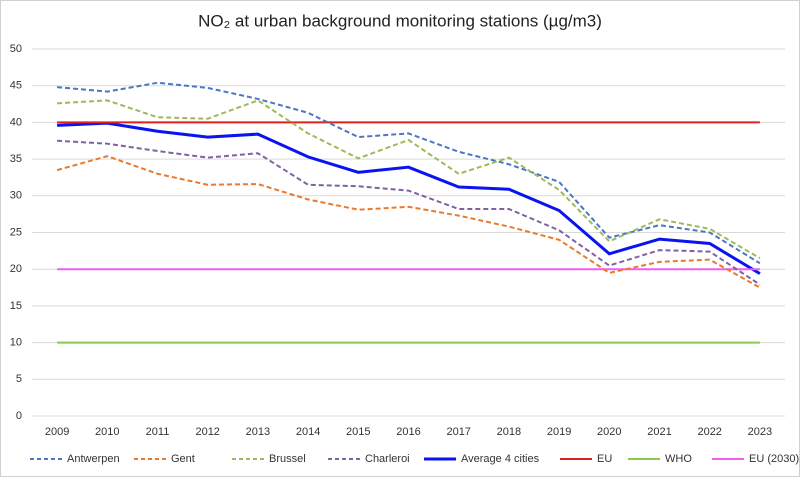 The image size is (800, 477). What do you see at coordinates (509, 432) in the screenshot?
I see `x-tick-label: 2018` at bounding box center [509, 432].